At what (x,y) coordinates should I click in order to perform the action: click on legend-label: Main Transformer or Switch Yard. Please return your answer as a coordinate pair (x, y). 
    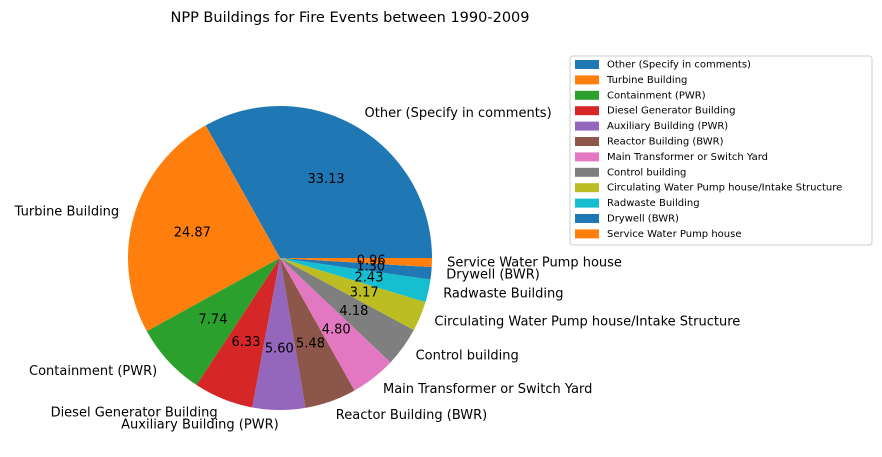
    Looking at the image, I should click on (687, 157).